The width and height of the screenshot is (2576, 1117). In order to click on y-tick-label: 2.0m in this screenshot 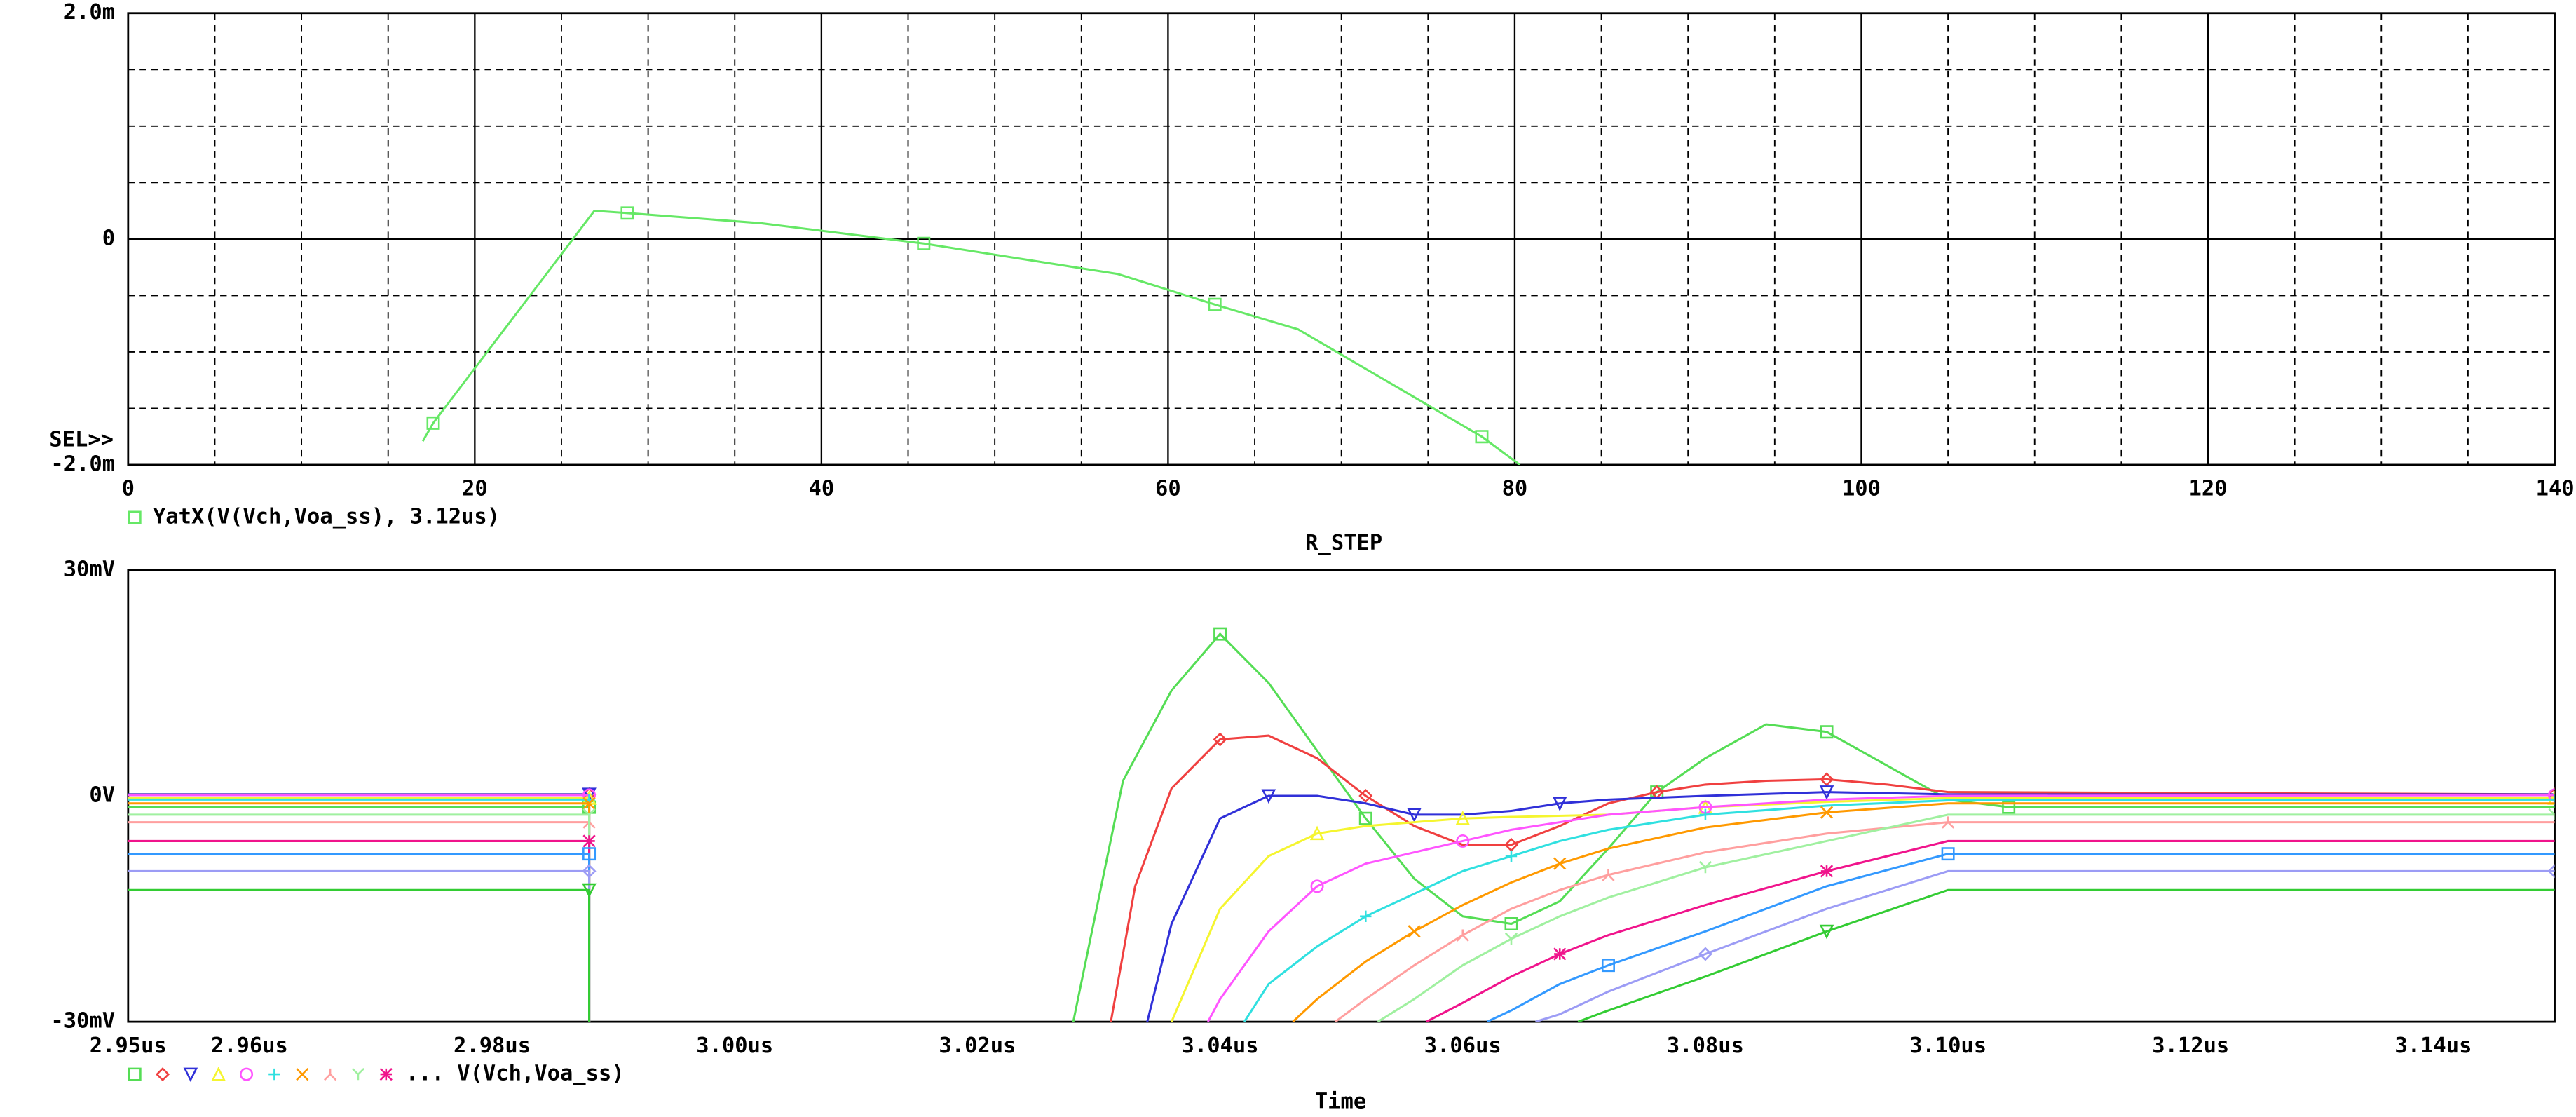, I will do `click(89, 13)`.